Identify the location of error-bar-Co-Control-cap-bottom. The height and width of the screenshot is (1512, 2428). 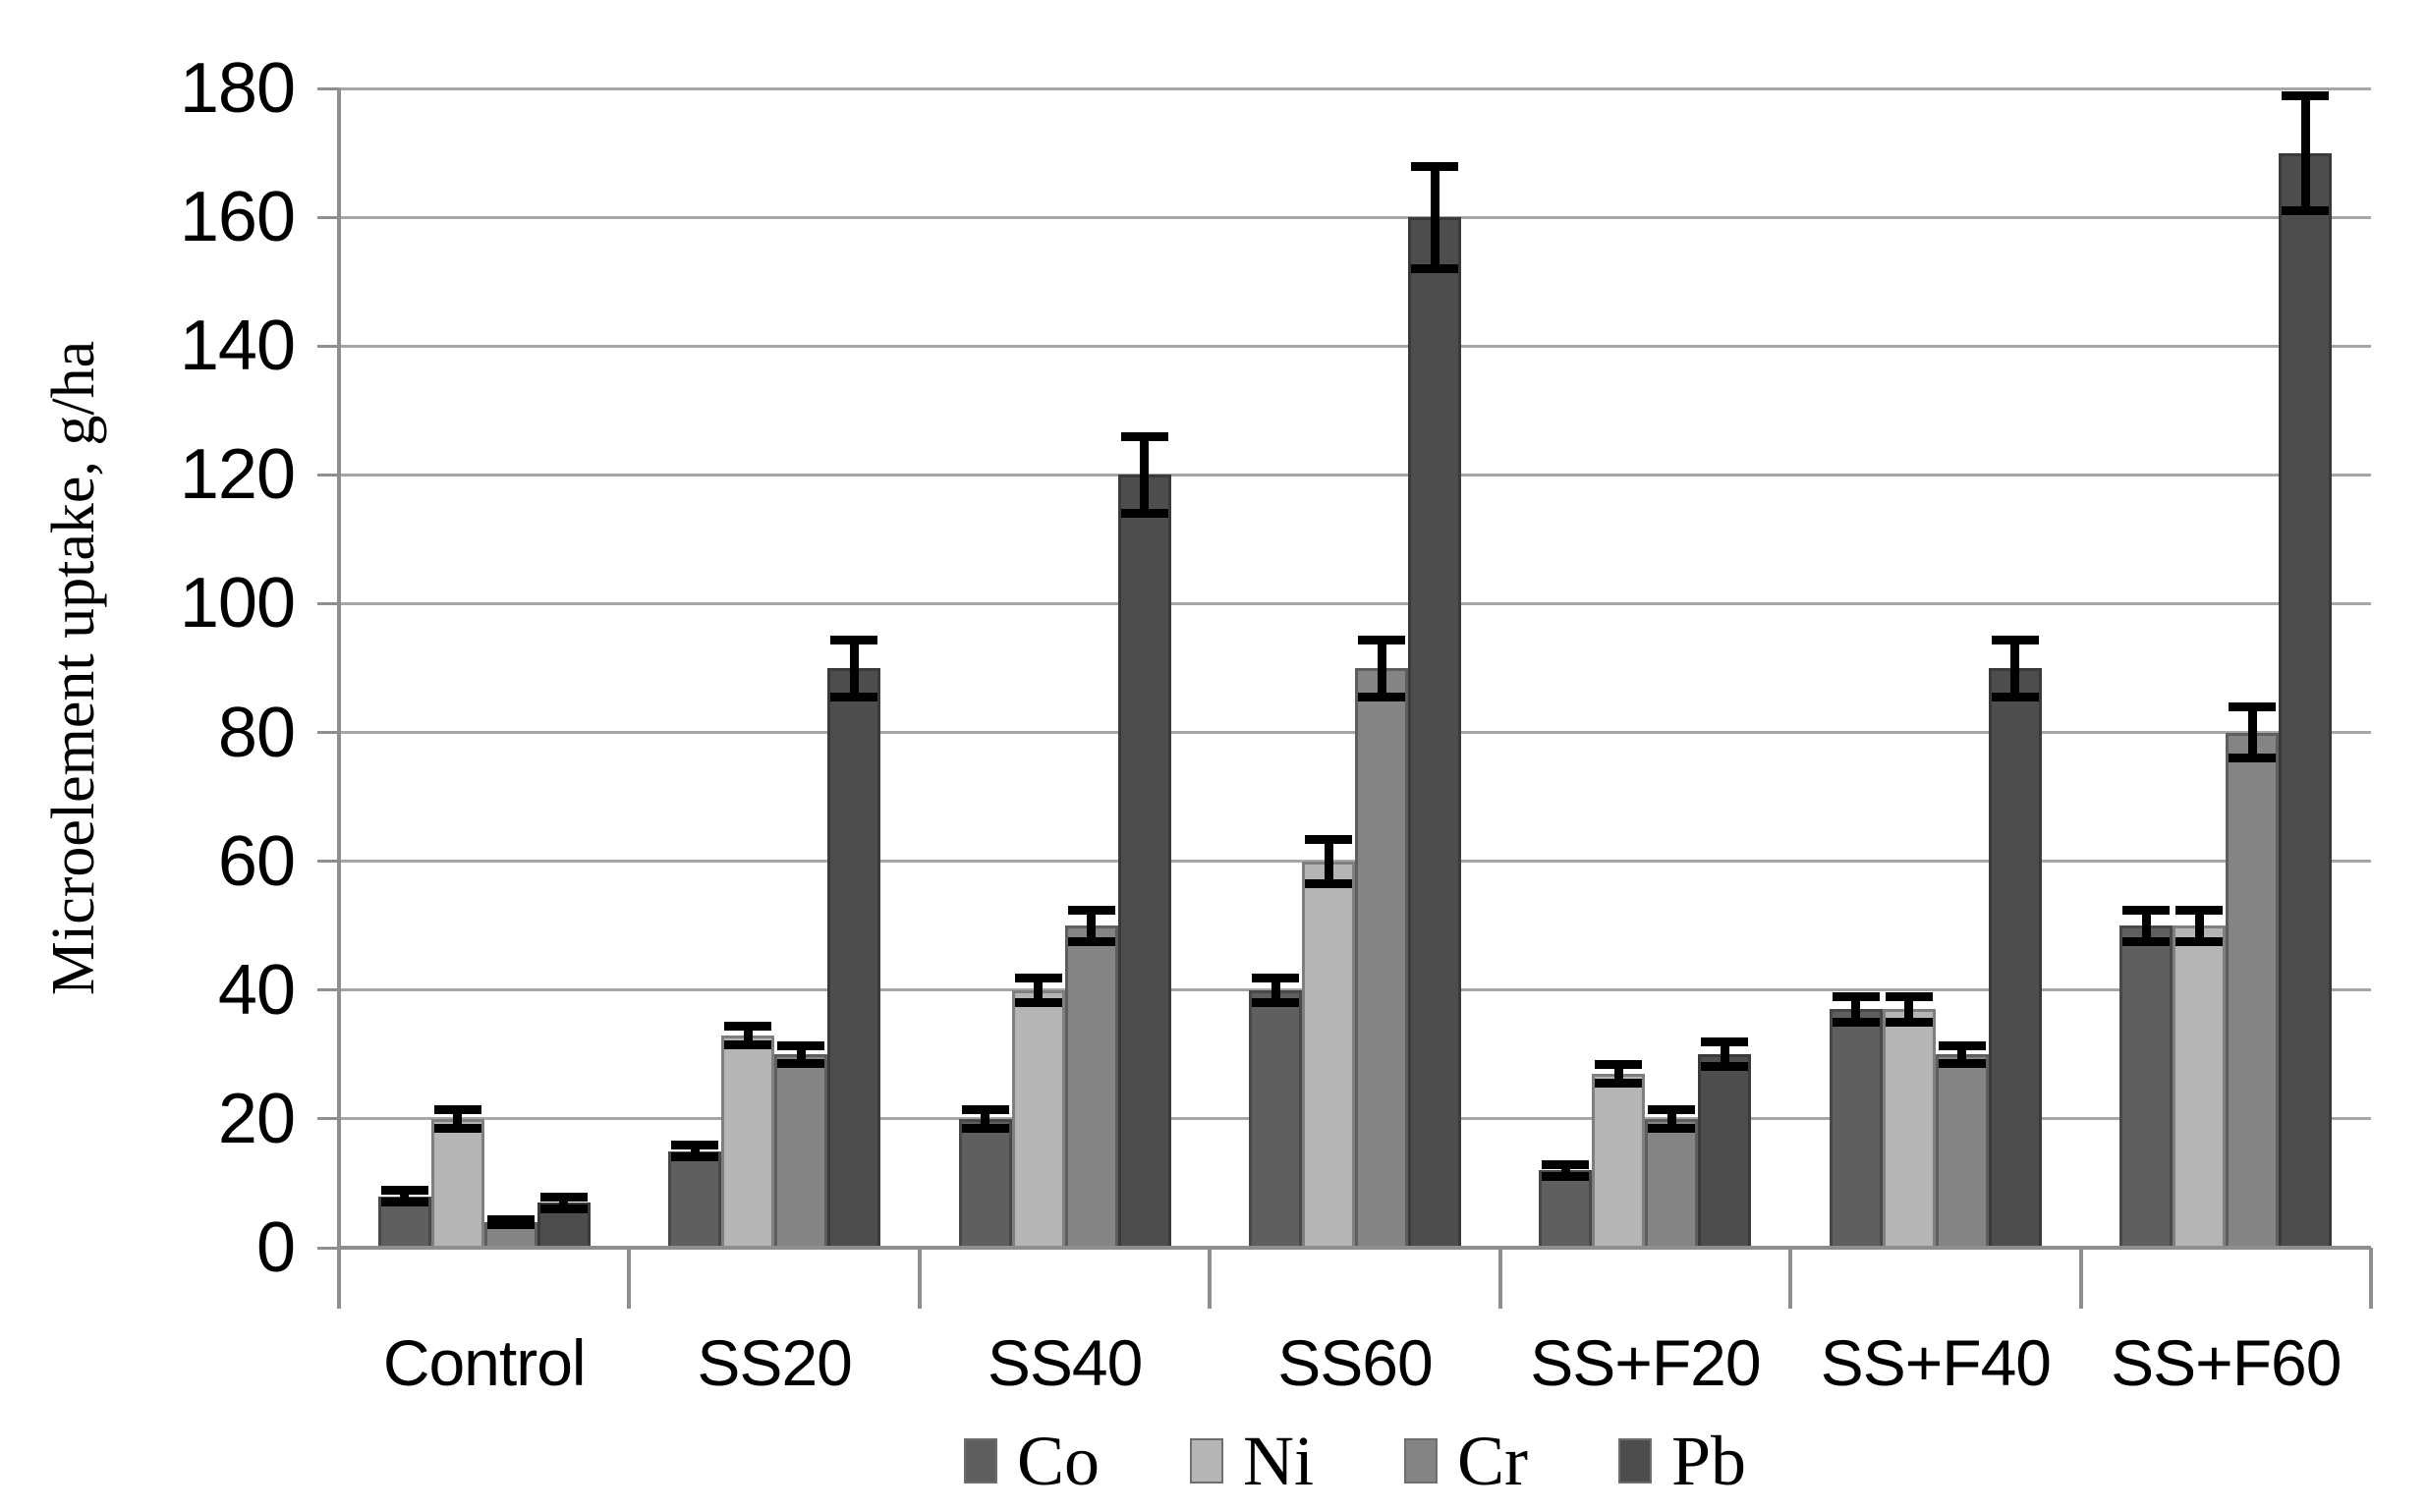
(404, 1202).